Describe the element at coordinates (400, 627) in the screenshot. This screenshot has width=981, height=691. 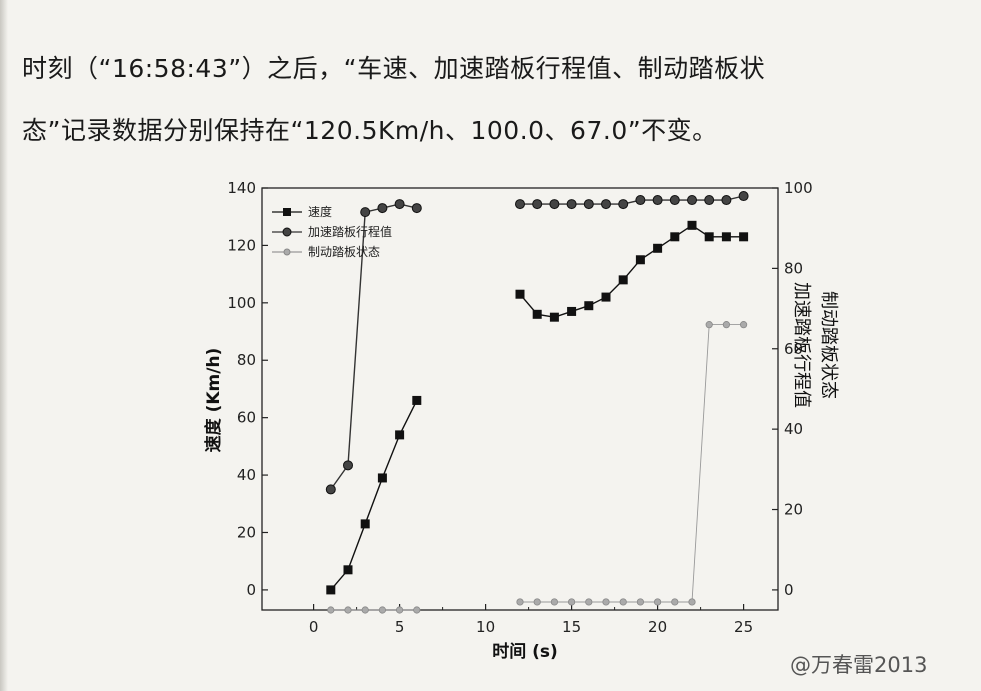
I see `x-tick-label: 5` at that location.